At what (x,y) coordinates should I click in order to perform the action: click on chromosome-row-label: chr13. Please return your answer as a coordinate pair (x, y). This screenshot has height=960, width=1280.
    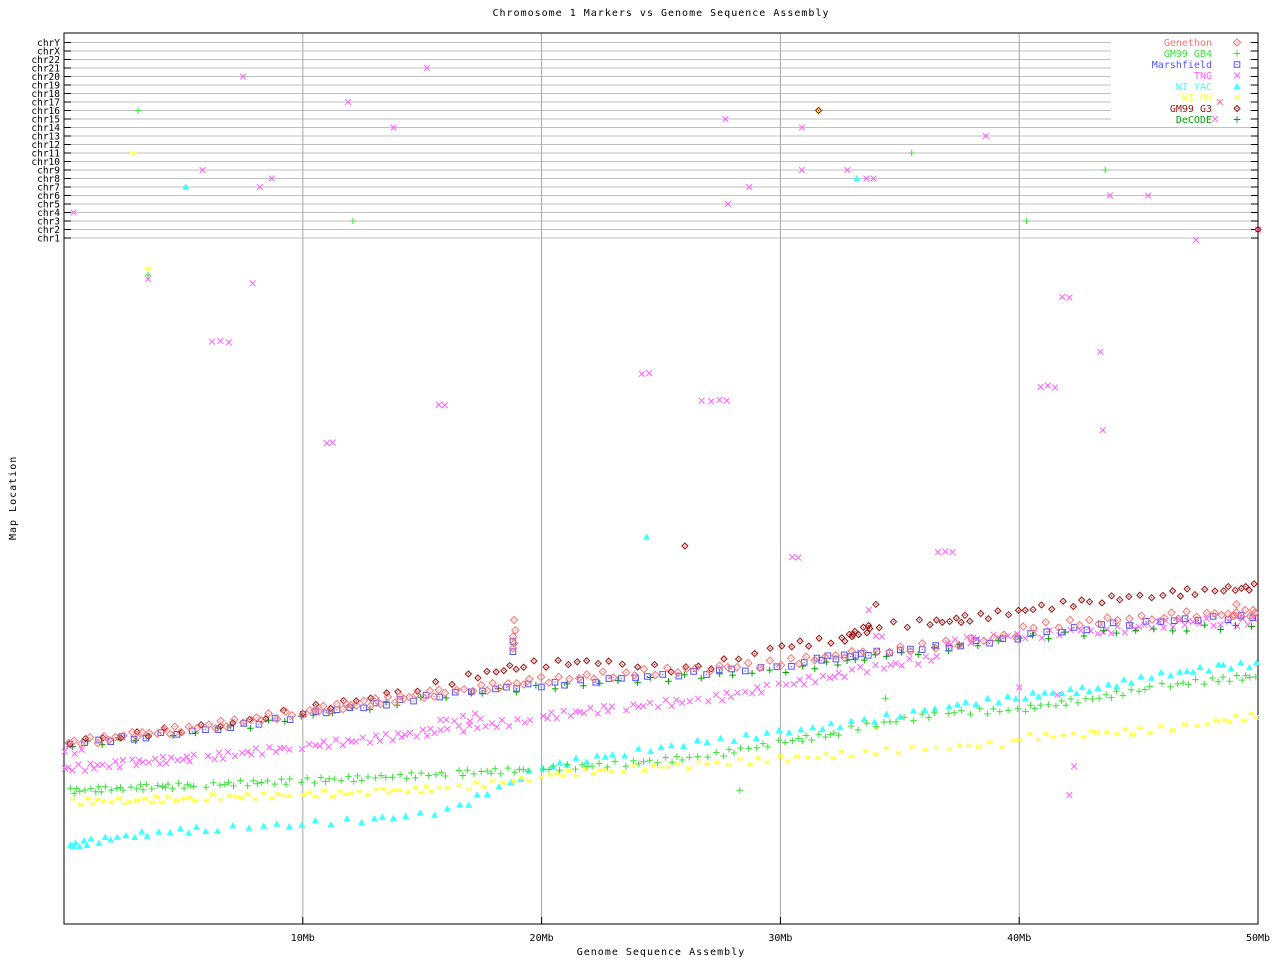
    Looking at the image, I should click on (45, 137).